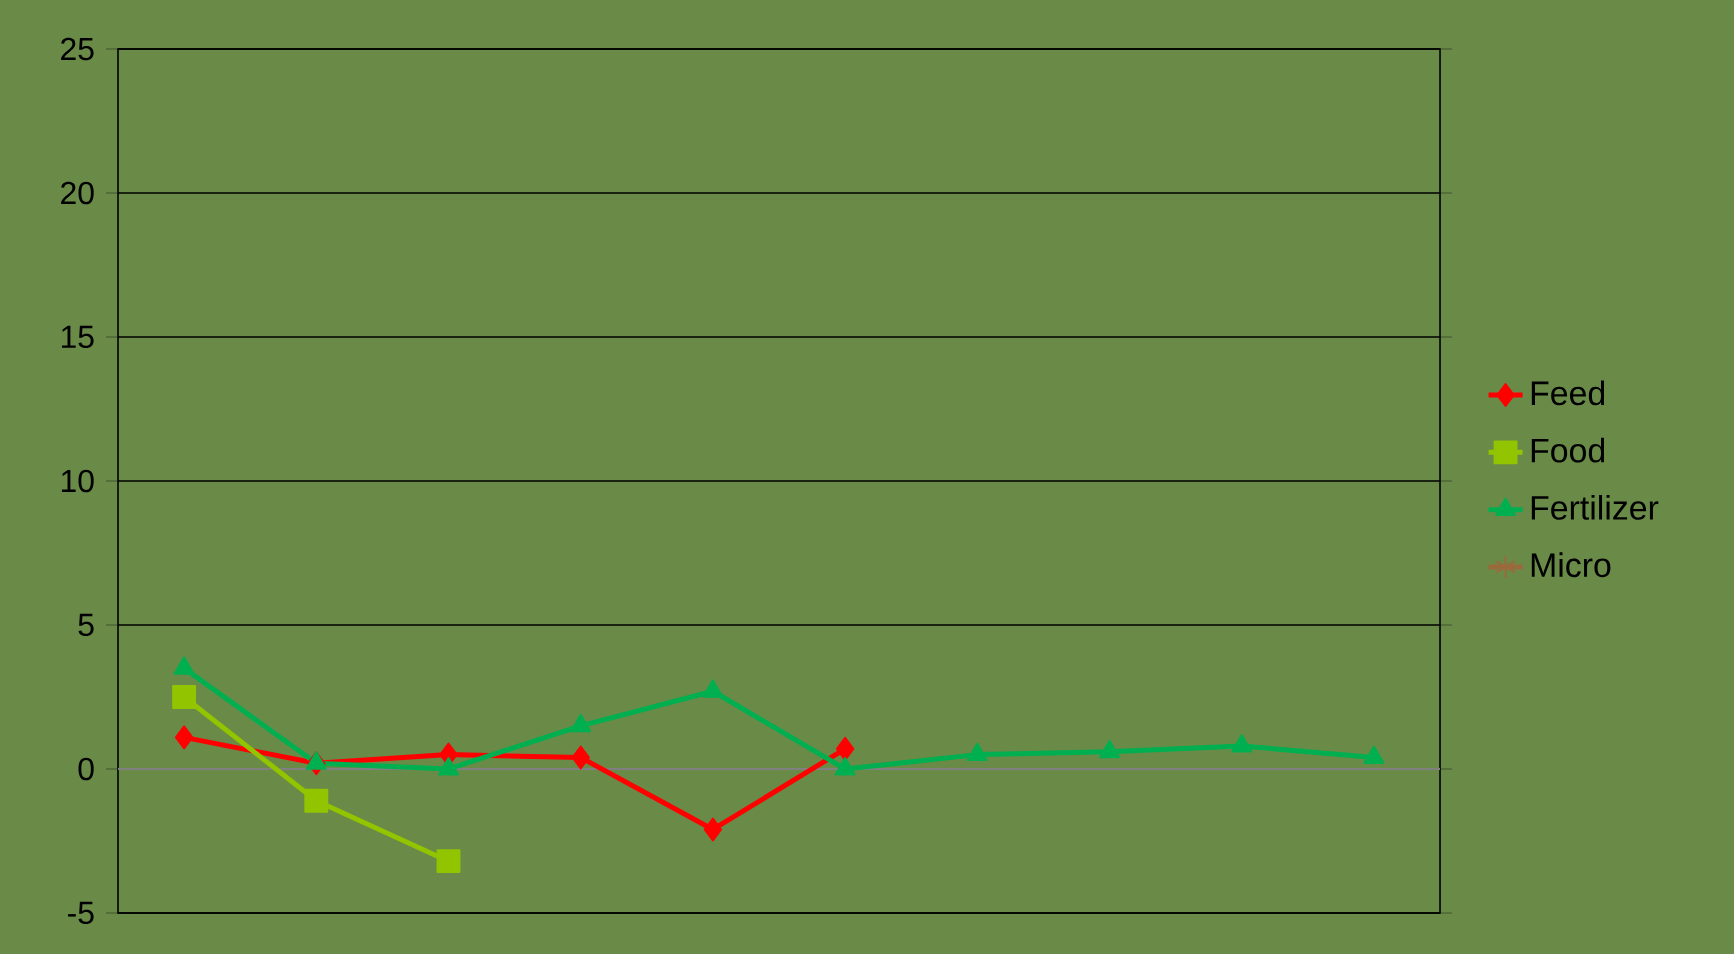  I want to click on y-tick-label: 15, so click(77, 337).